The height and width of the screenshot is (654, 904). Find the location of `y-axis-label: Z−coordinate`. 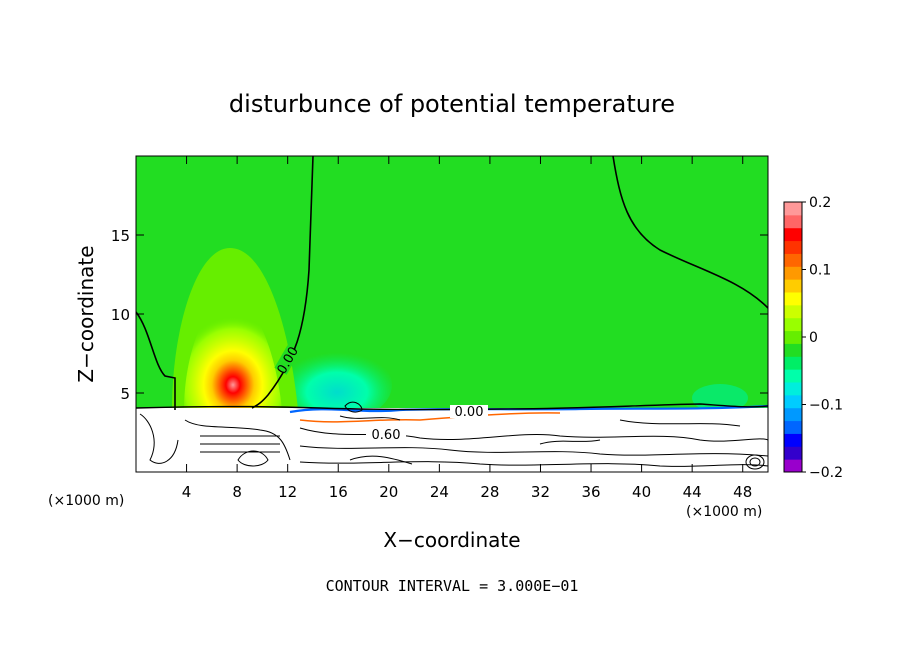

y-axis-label: Z−coordinate is located at coordinates (86, 313).